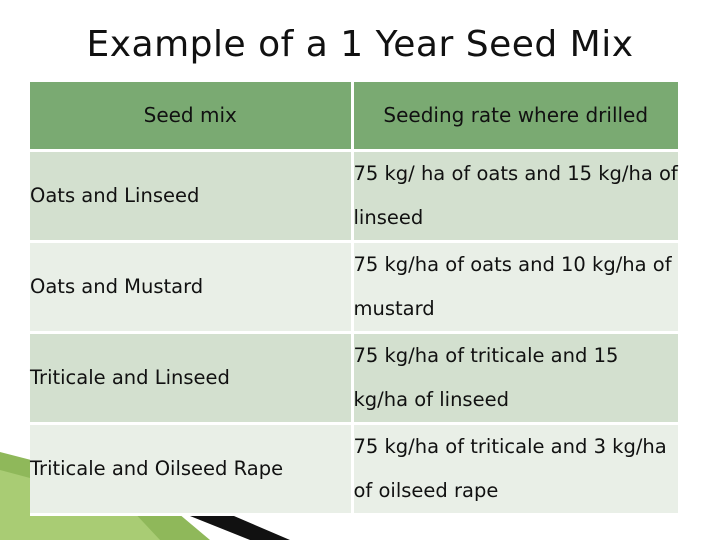  I want to click on seed-mix-cell: Triticale and Oilseed Rape, so click(192, 469).